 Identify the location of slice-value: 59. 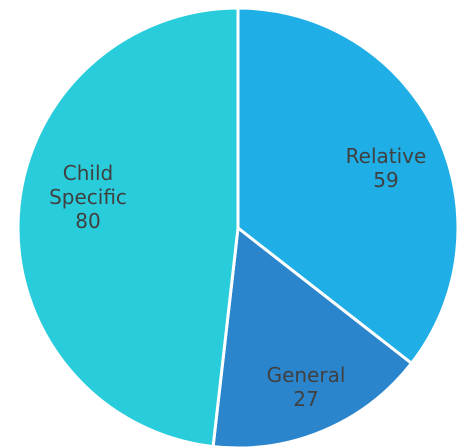
(385, 180).